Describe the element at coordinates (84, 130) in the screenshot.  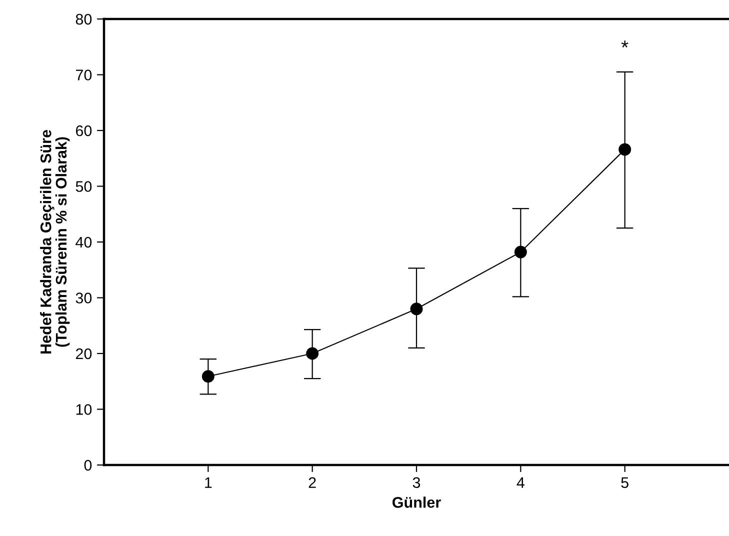
I see `y-tick-label: 60` at that location.